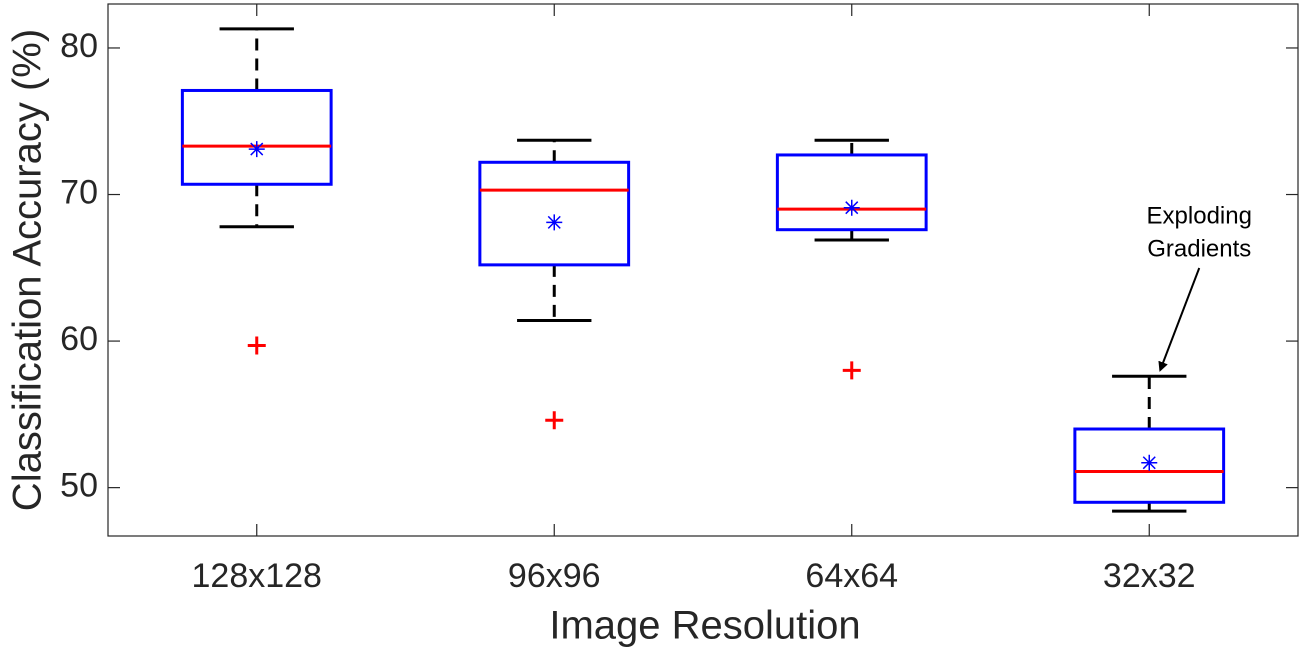 This screenshot has width=1305, height=653. Describe the element at coordinates (28, 270) in the screenshot. I see `y-axis-label: Classification Accuracy (%)` at that location.